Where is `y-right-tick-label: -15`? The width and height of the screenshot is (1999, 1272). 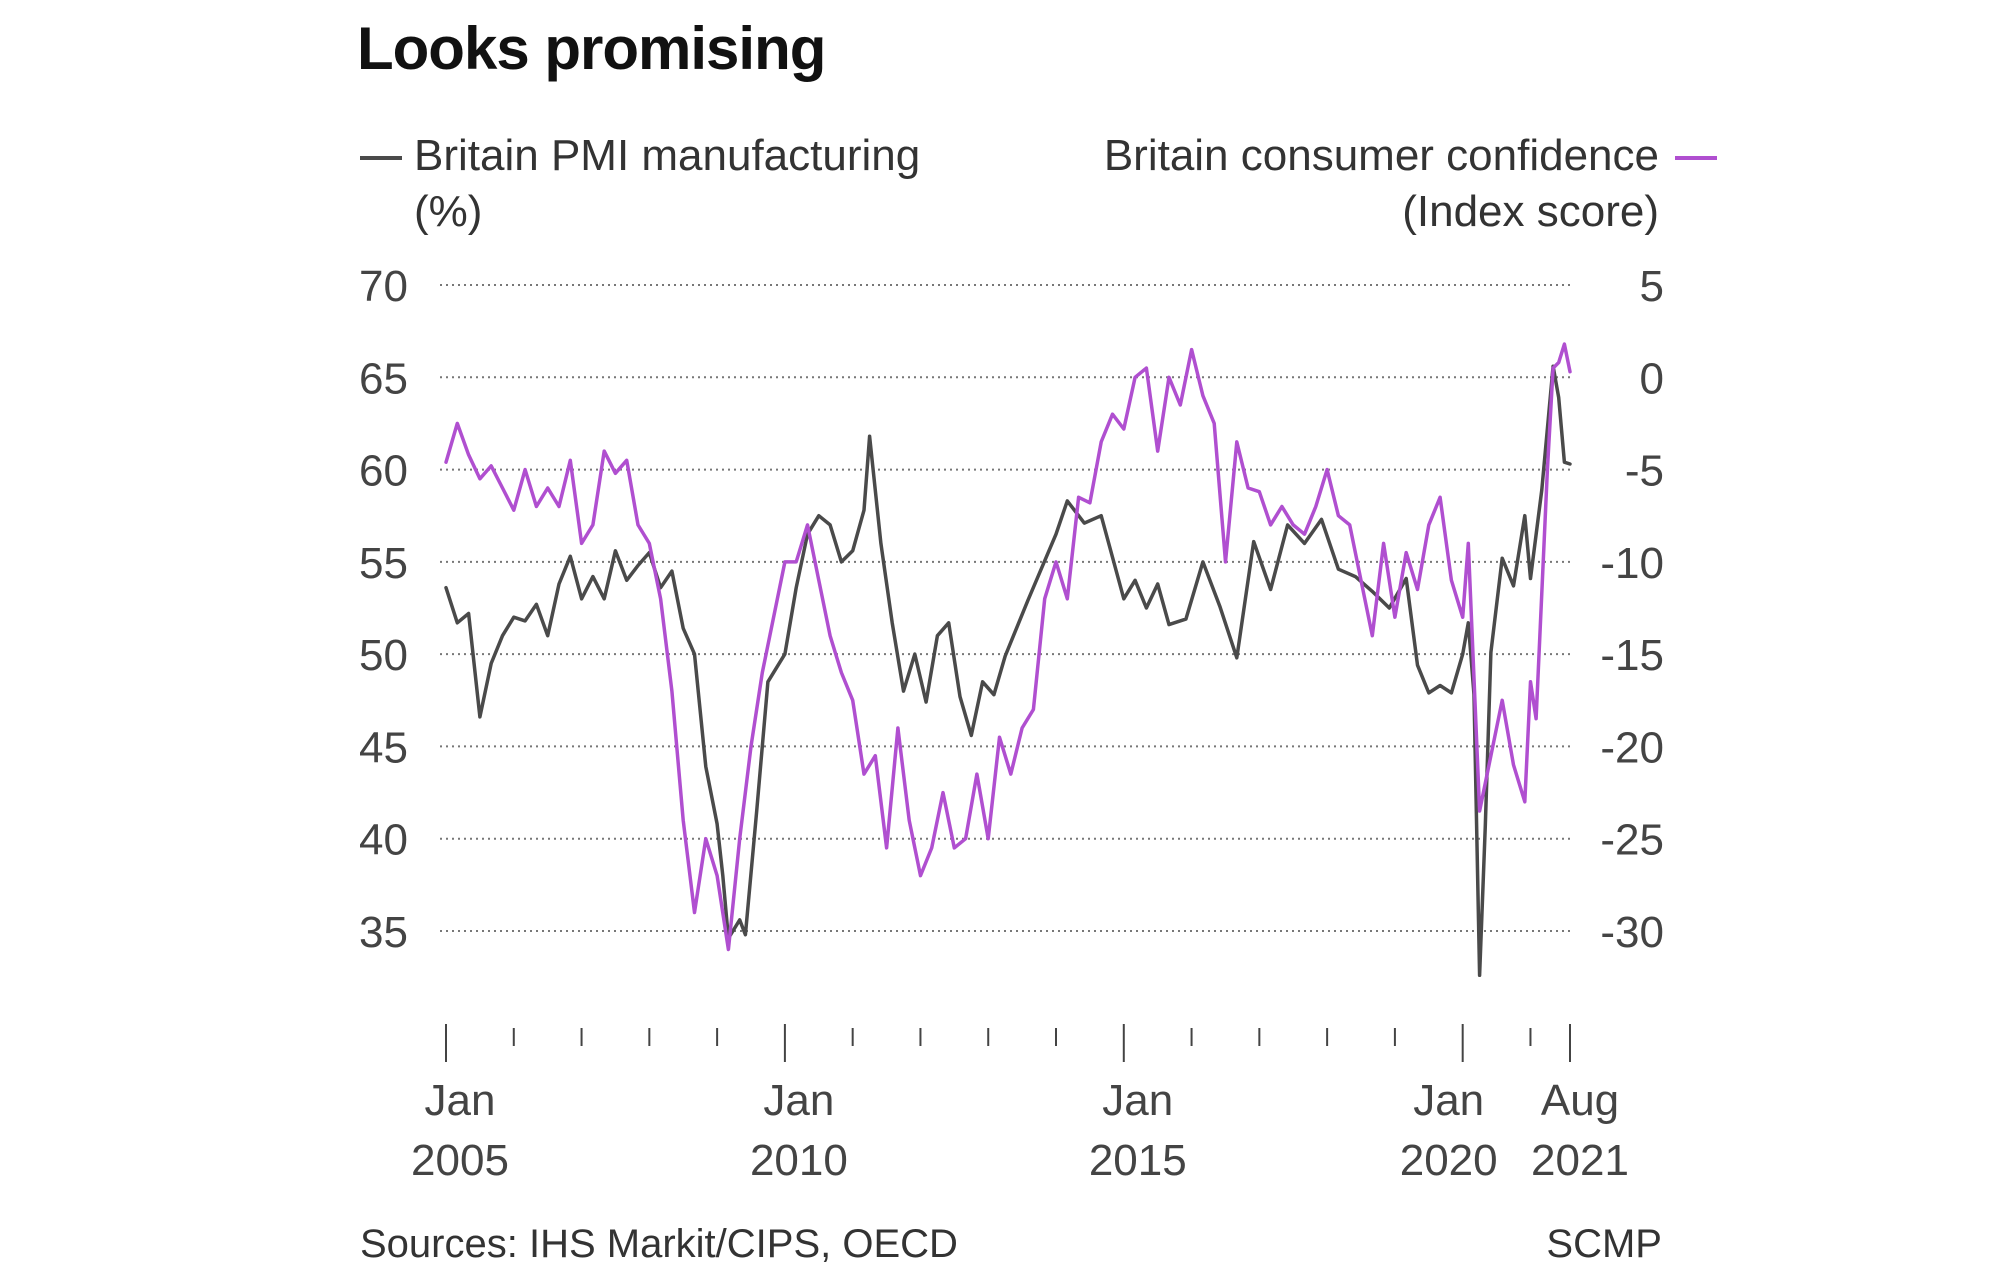 y-right-tick-label: -15 is located at coordinates (1632, 655).